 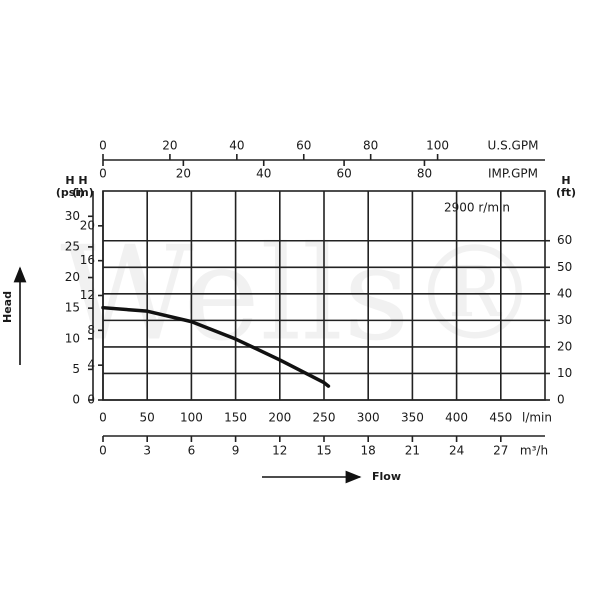 What do you see at coordinates (83, 192) in the screenshot?
I see `y-unit: (m)` at bounding box center [83, 192].